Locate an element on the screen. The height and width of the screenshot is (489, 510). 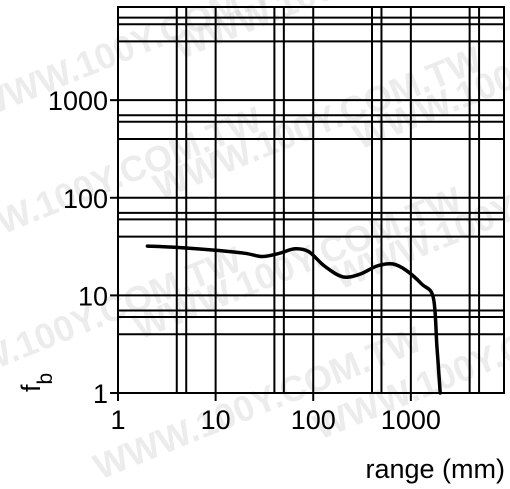
x-tick-label: 1 is located at coordinates (117, 420).